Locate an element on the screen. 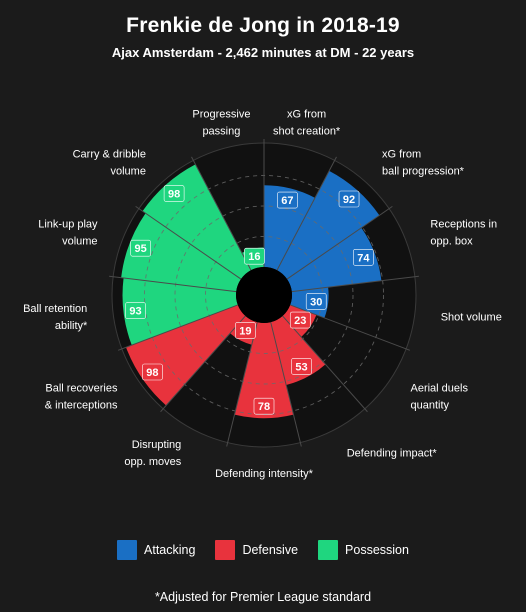 Image resolution: width=526 pixels, height=612 pixels. legend-label-possession: Possession is located at coordinates (377, 550).